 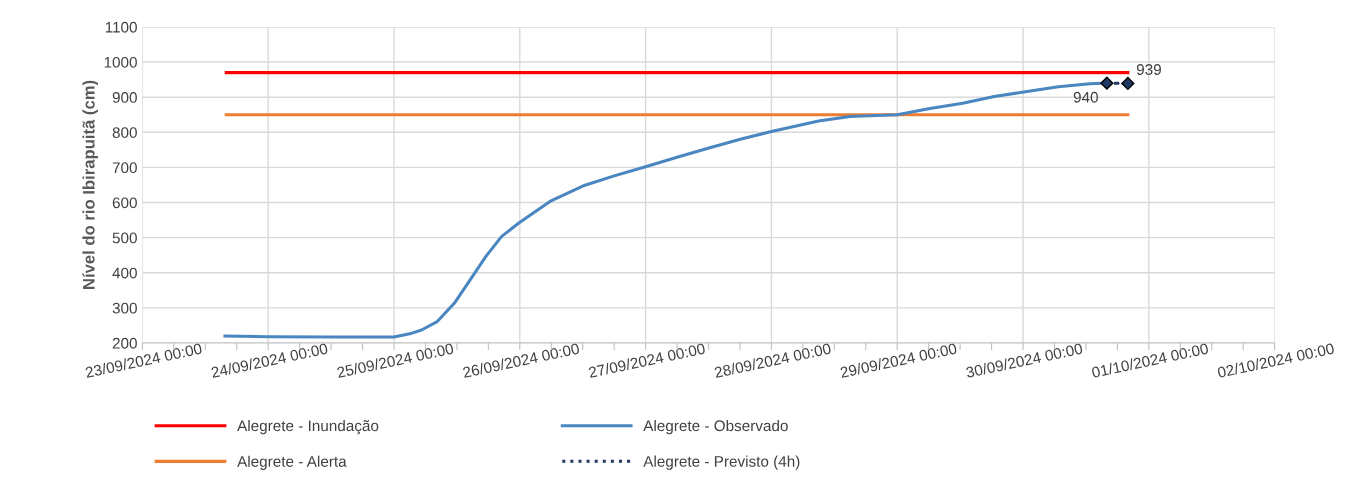 I want to click on data-label: 940, so click(x=1085, y=97).